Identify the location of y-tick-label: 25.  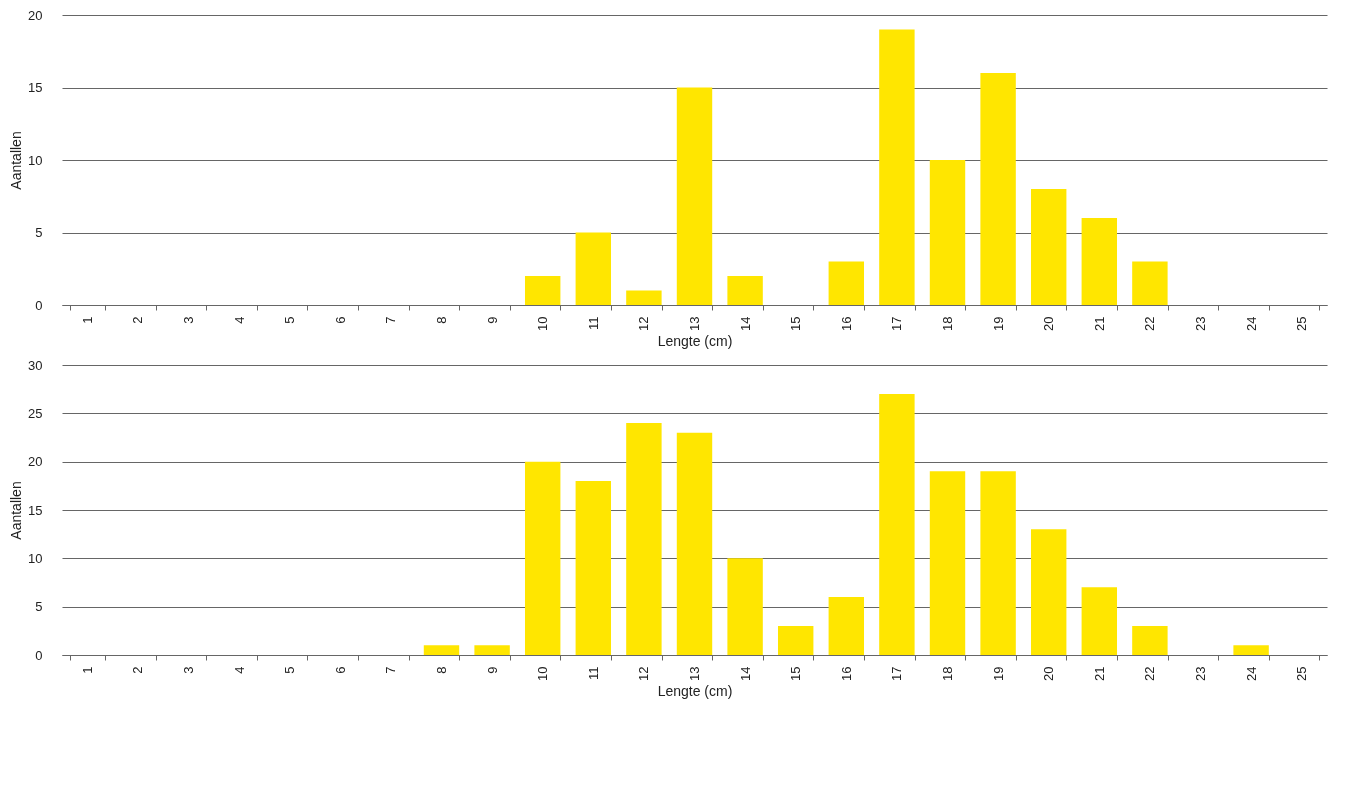
(35, 413).